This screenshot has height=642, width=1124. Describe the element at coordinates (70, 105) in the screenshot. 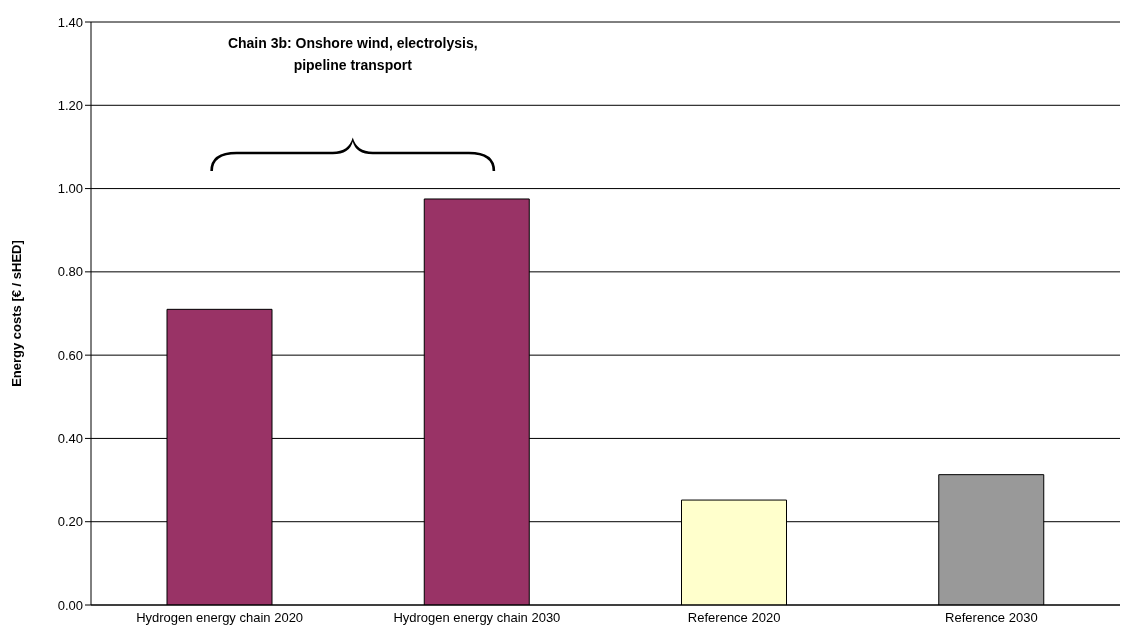

I see `y-tick-label: 1.20` at that location.